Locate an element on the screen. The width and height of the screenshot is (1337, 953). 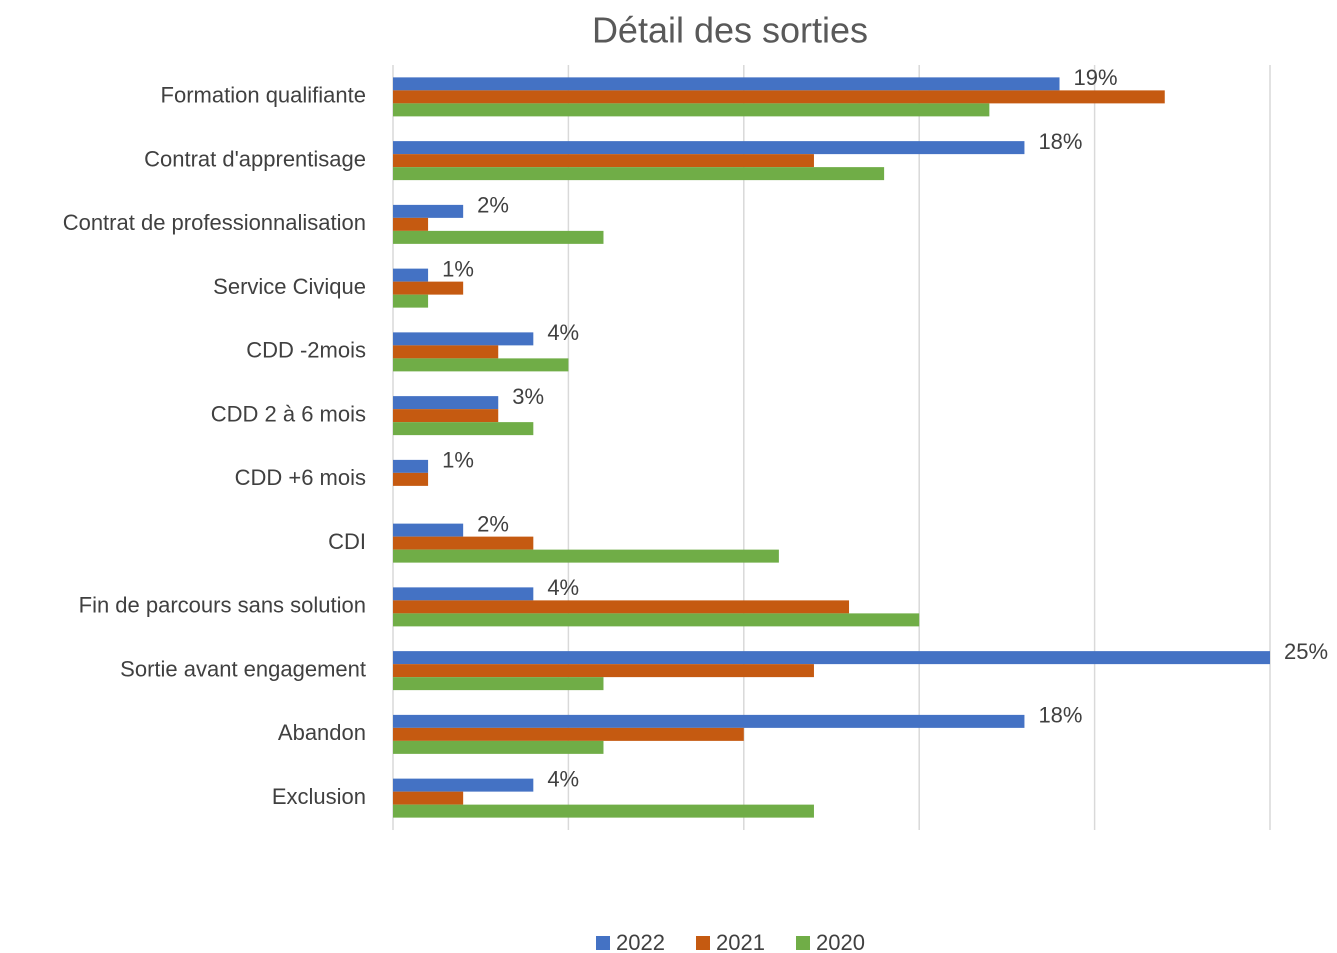
legend-label: 2022 is located at coordinates (640, 941).